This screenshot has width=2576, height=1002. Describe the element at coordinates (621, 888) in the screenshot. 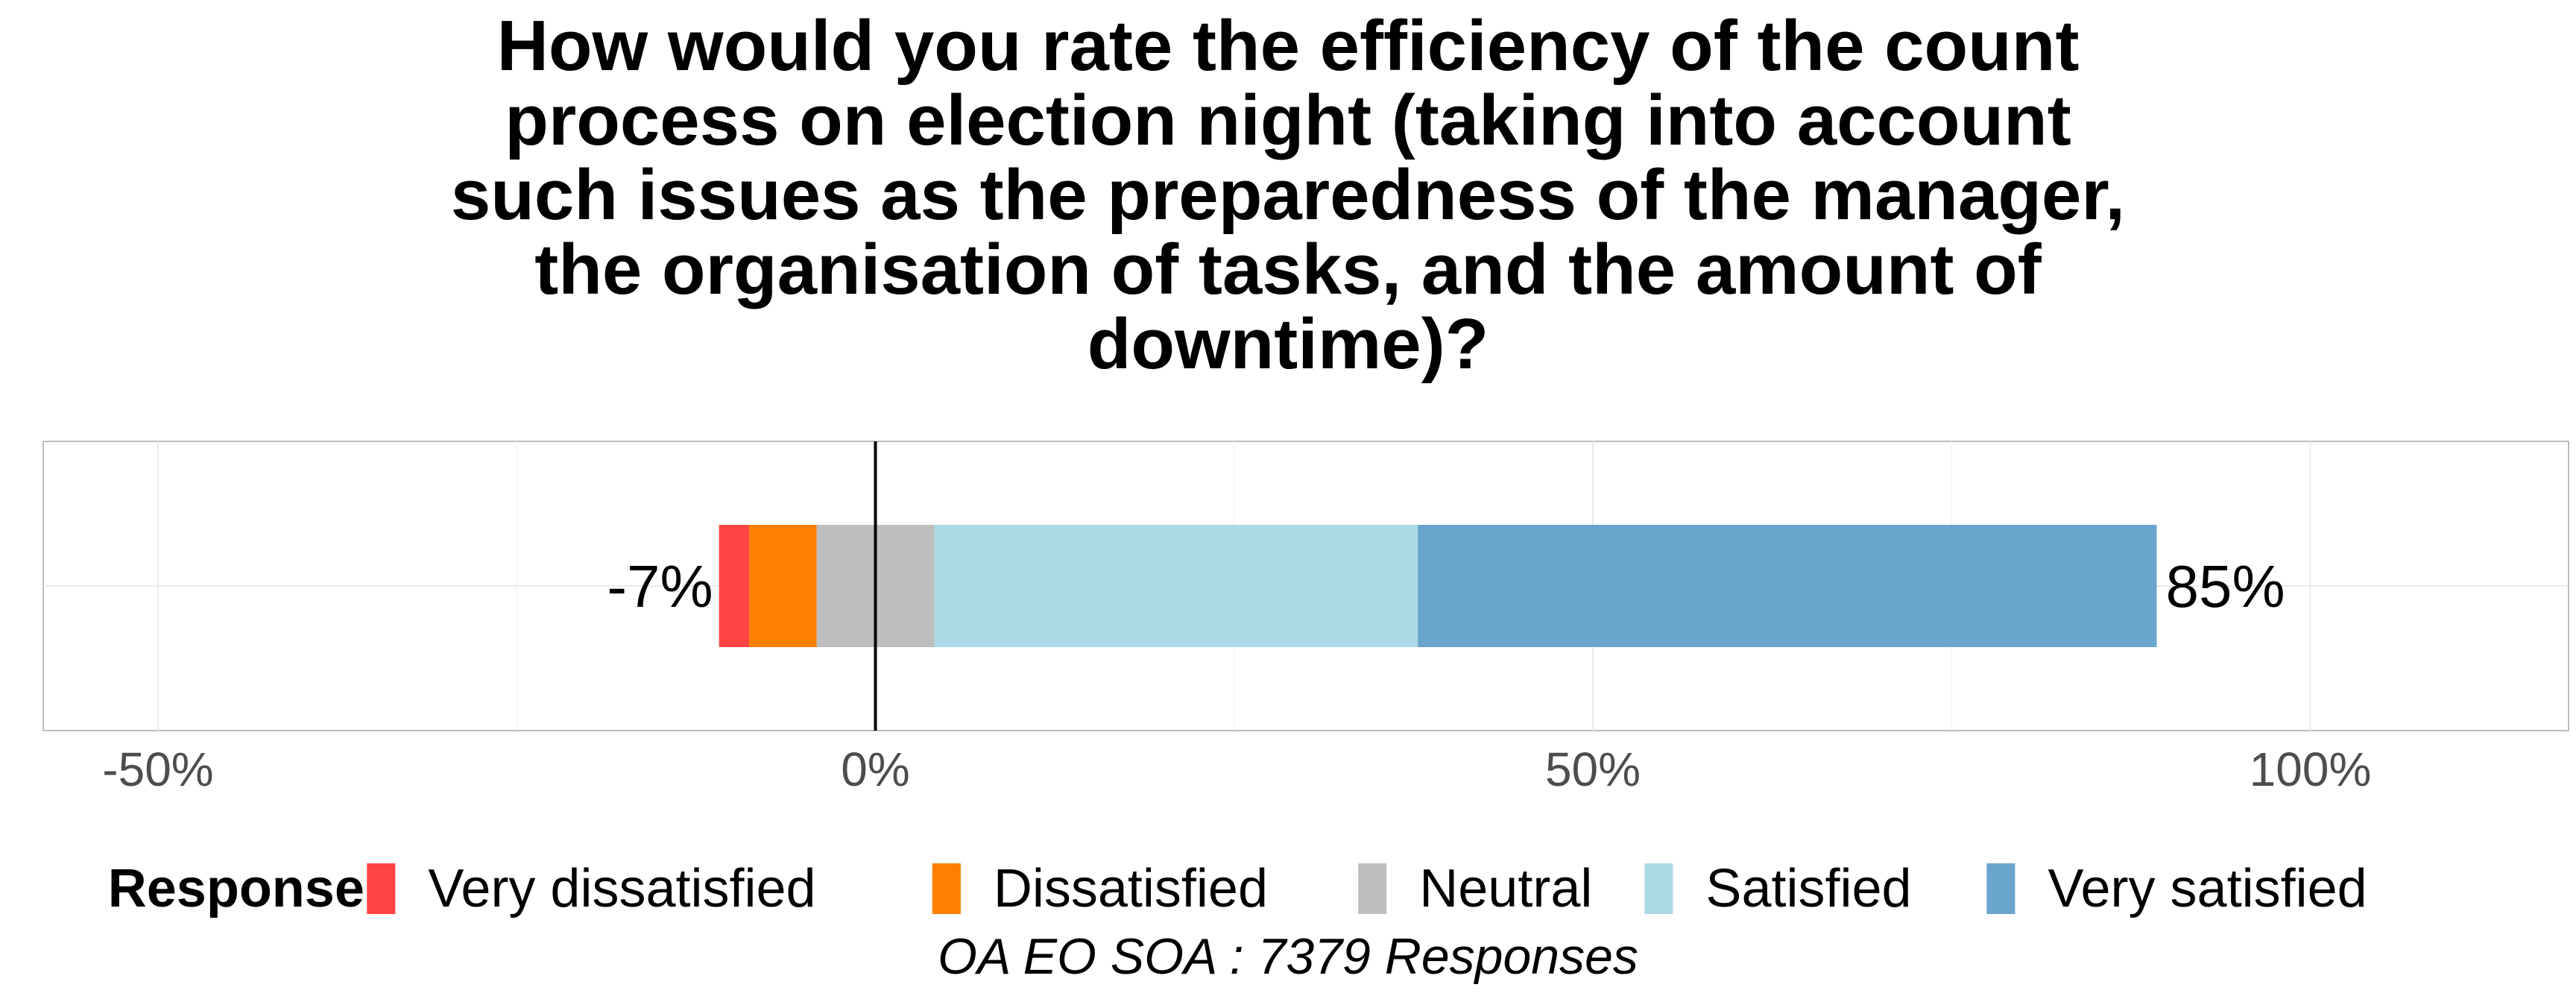

I see `legend-label-very-dissatisfied: Very dissatisfied` at that location.